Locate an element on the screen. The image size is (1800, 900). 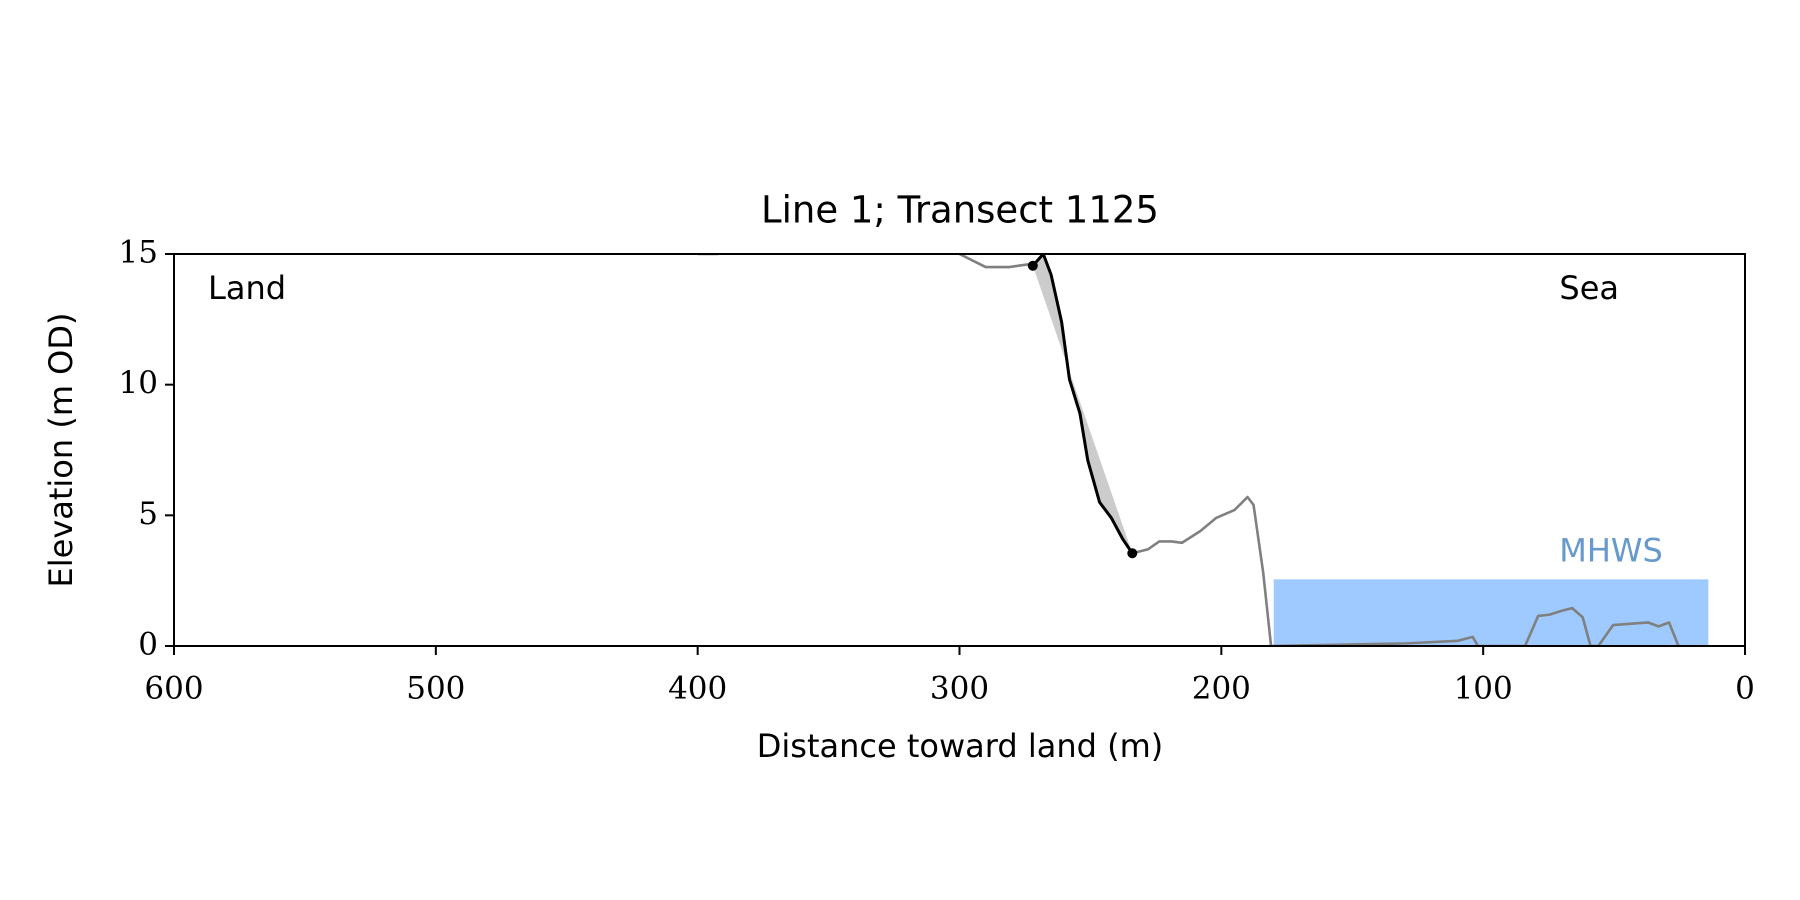
x-tick-label: 600 is located at coordinates (173, 689).